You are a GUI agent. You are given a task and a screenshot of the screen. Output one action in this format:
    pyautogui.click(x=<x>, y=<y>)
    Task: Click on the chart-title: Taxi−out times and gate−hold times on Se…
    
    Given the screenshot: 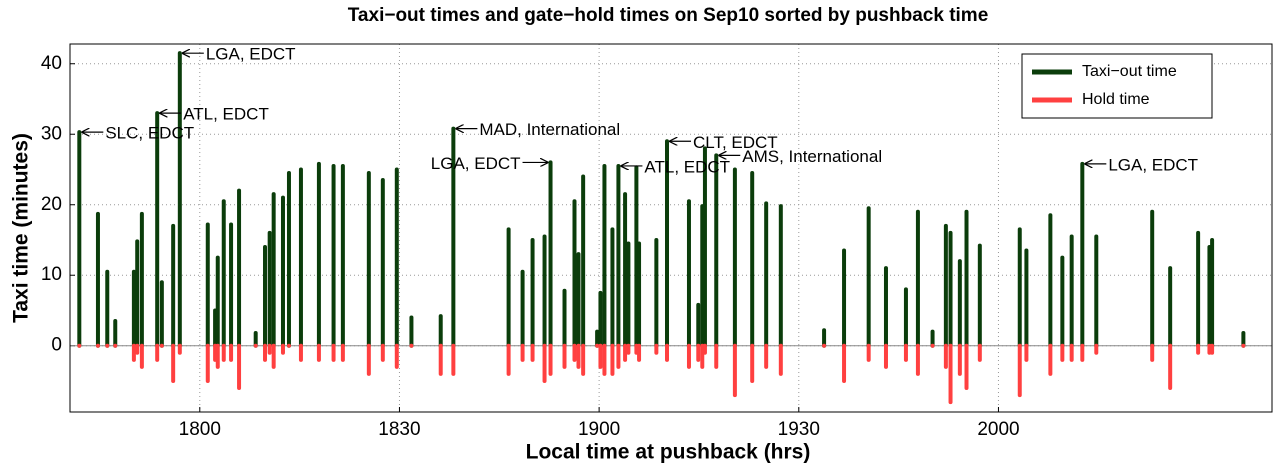 What is the action you would take?
    pyautogui.click(x=668, y=15)
    